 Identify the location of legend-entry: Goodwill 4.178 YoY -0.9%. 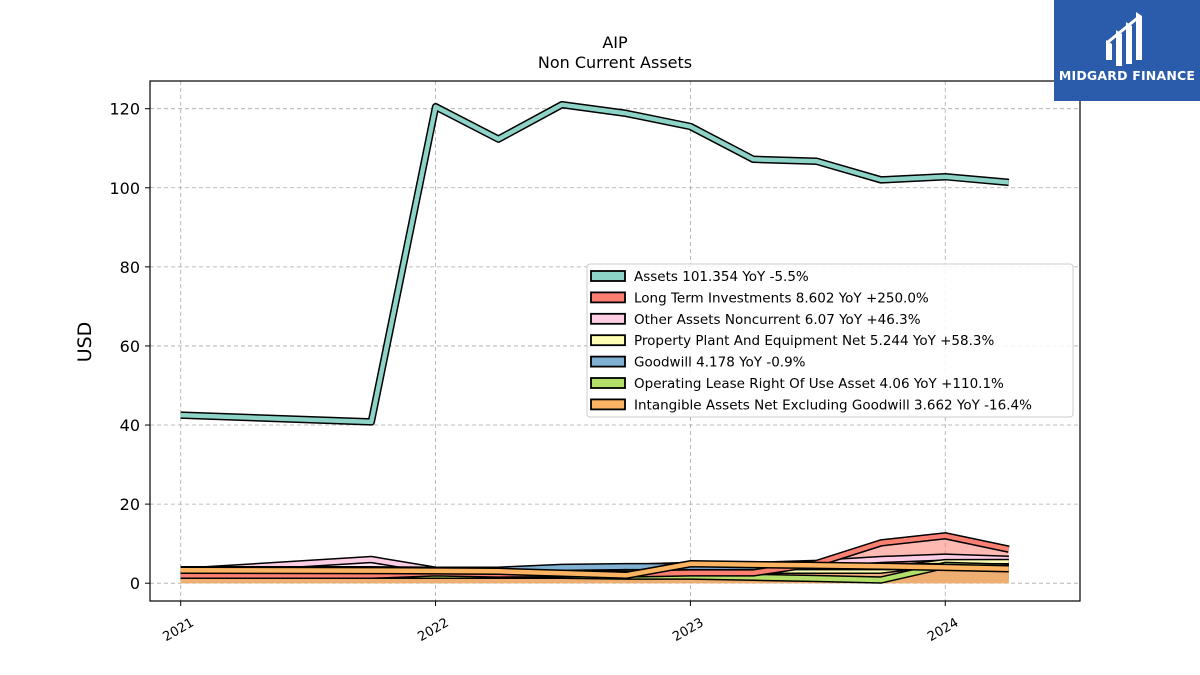
(720, 363).